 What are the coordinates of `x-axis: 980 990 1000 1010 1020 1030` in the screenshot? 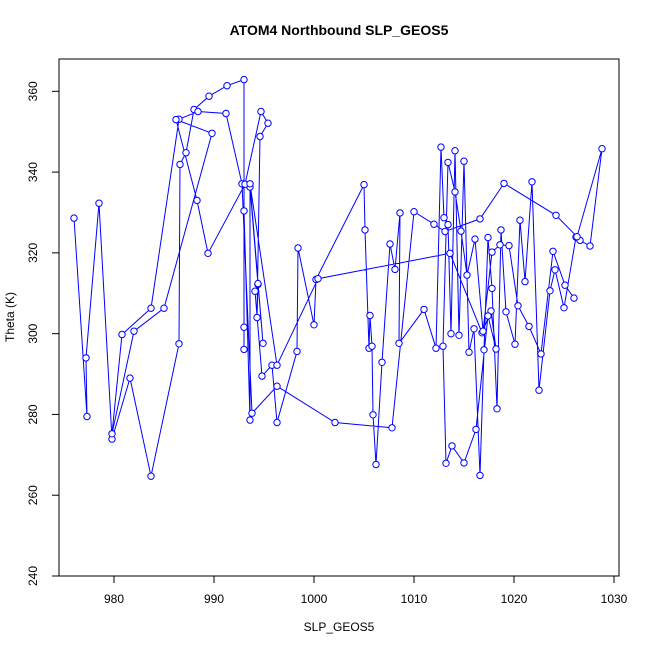 It's located at (366, 590).